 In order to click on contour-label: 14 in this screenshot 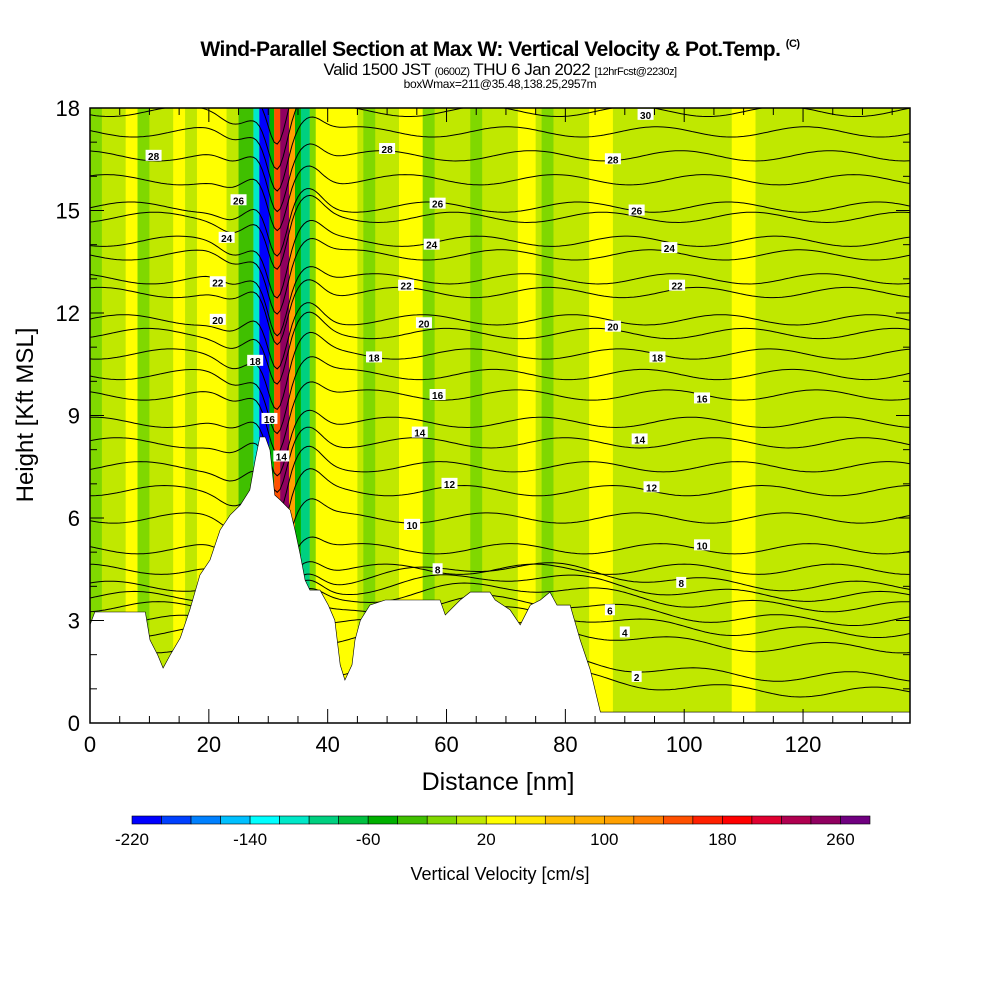, I will do `click(282, 458)`.